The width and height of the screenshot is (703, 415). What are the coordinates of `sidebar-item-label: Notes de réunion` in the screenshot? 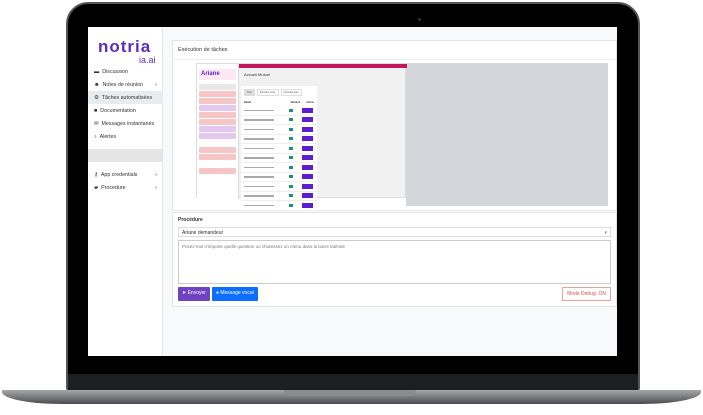 It's located at (122, 84).